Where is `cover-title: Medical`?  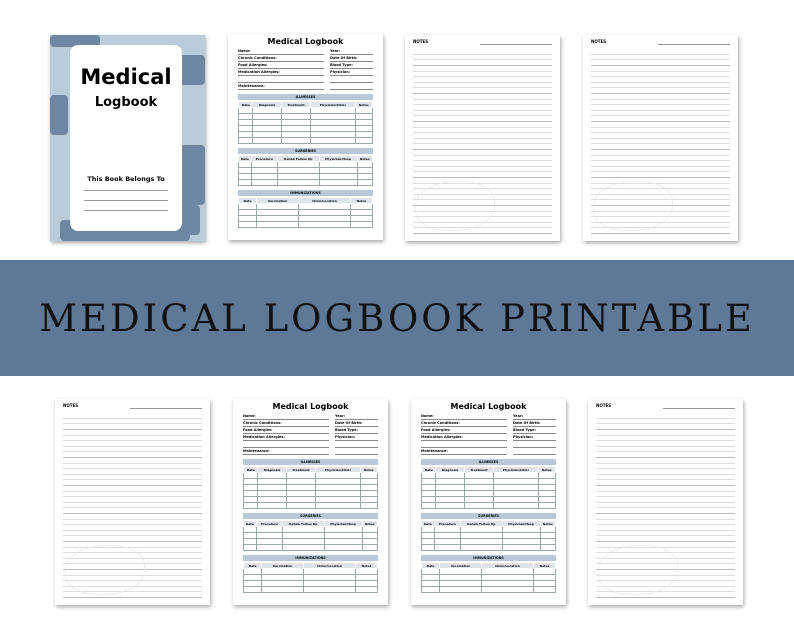
cover-title: Medical is located at coordinates (126, 77).